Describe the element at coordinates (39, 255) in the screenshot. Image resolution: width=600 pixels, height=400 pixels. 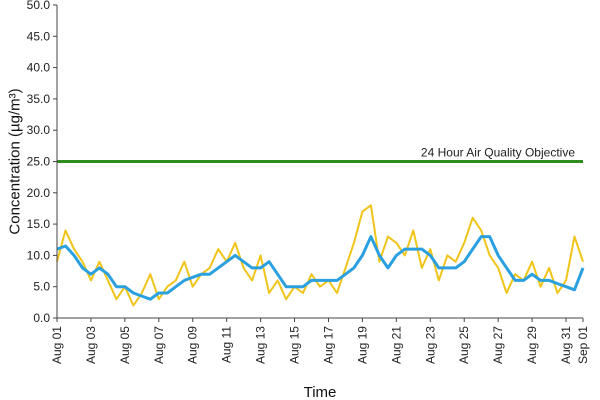
I see `y-tick-label: 10.0` at that location.